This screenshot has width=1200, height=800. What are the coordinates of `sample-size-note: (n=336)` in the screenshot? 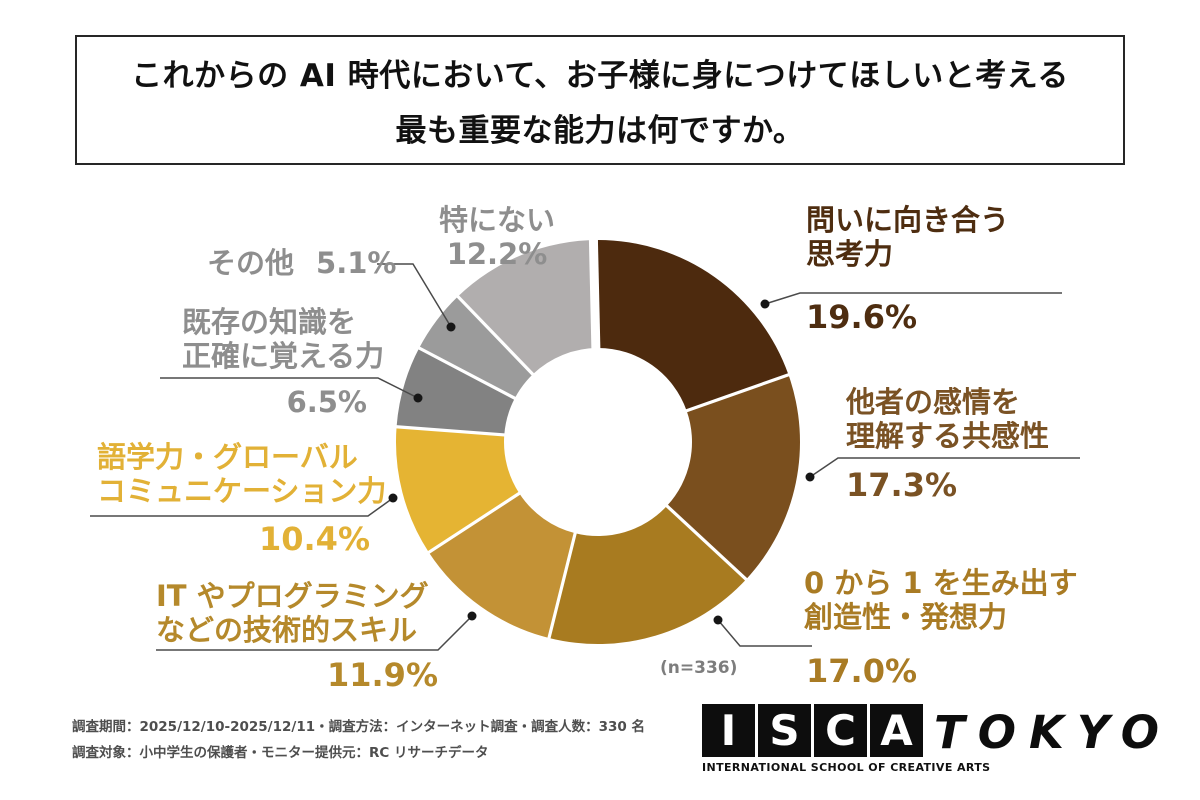 It's located at (699, 668).